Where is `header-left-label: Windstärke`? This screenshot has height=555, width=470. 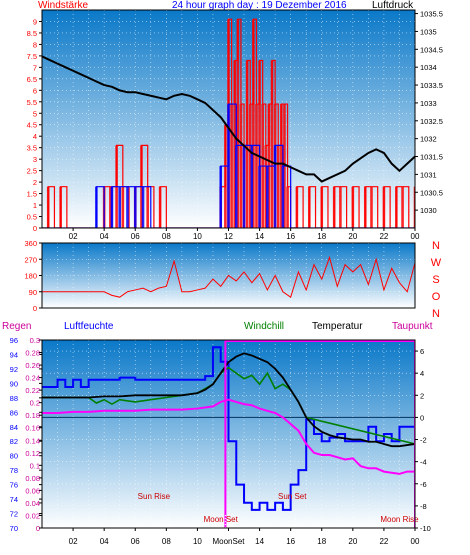 header-left-label: Windstärke is located at coordinates (63, 5).